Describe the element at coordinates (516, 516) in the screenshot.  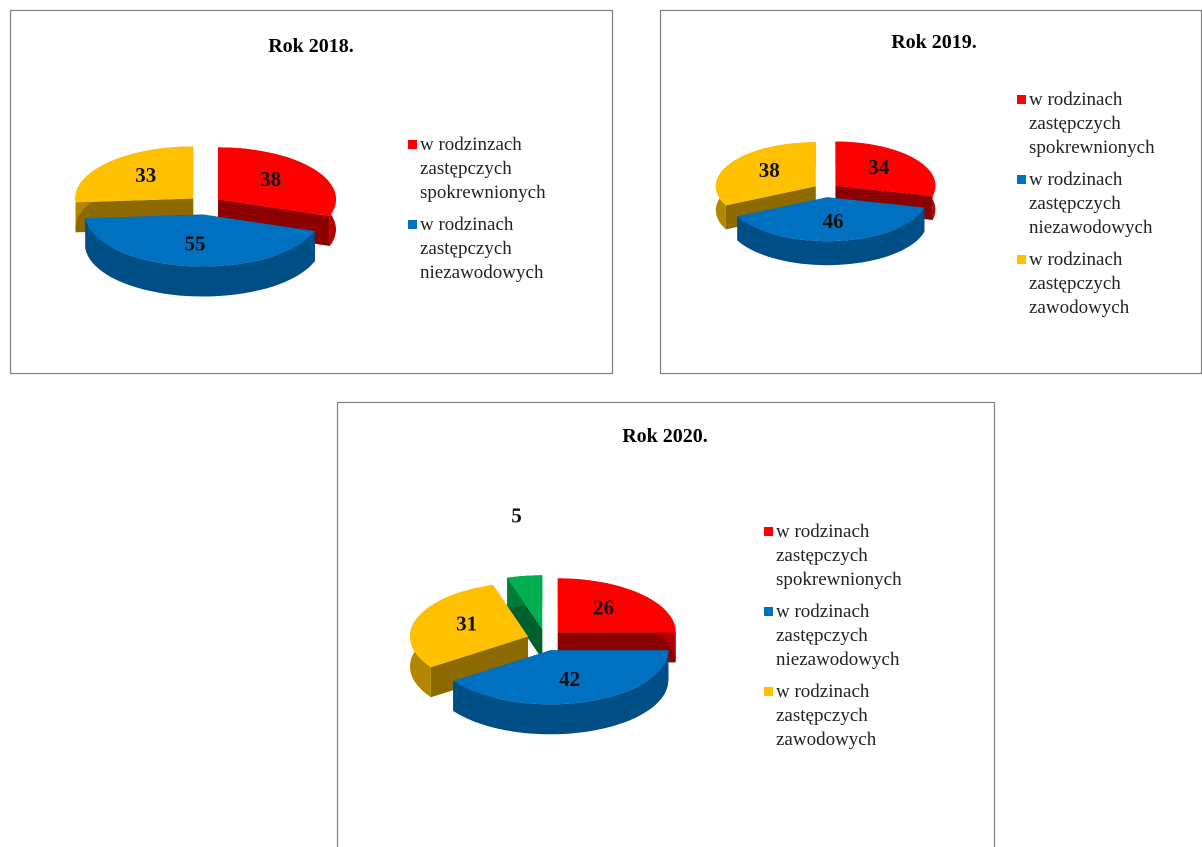
I see `data-label: 5` at that location.